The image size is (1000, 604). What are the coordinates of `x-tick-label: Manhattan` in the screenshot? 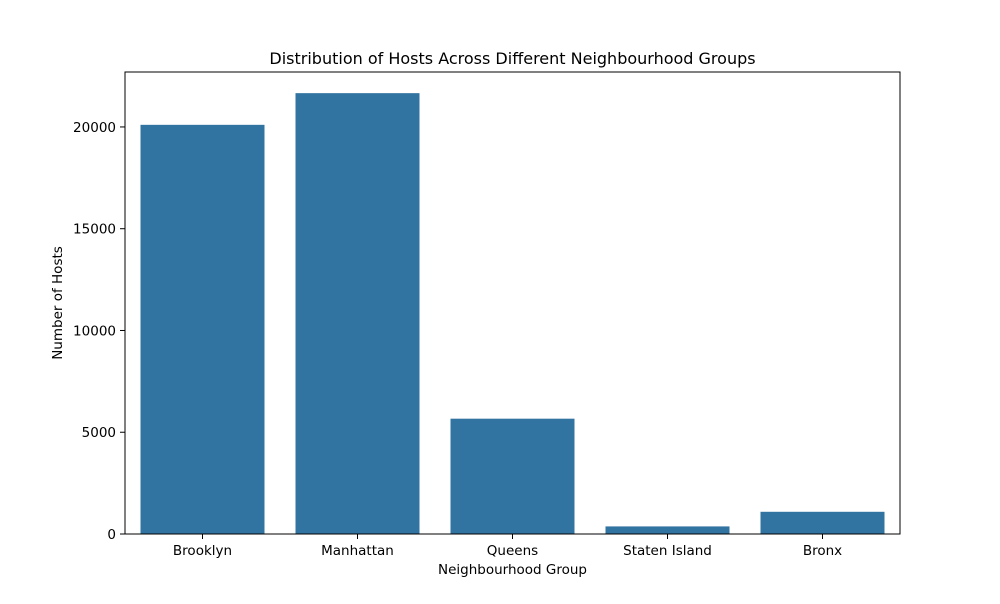 It's located at (357, 551).